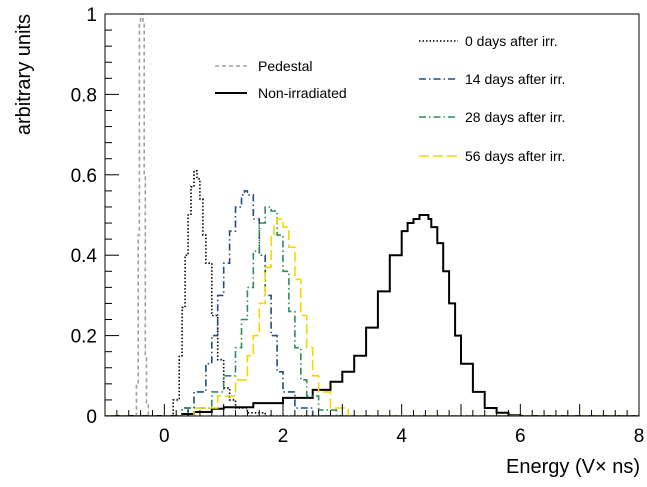  What do you see at coordinates (520, 436) in the screenshot?
I see `x-tick-label: 6` at bounding box center [520, 436].